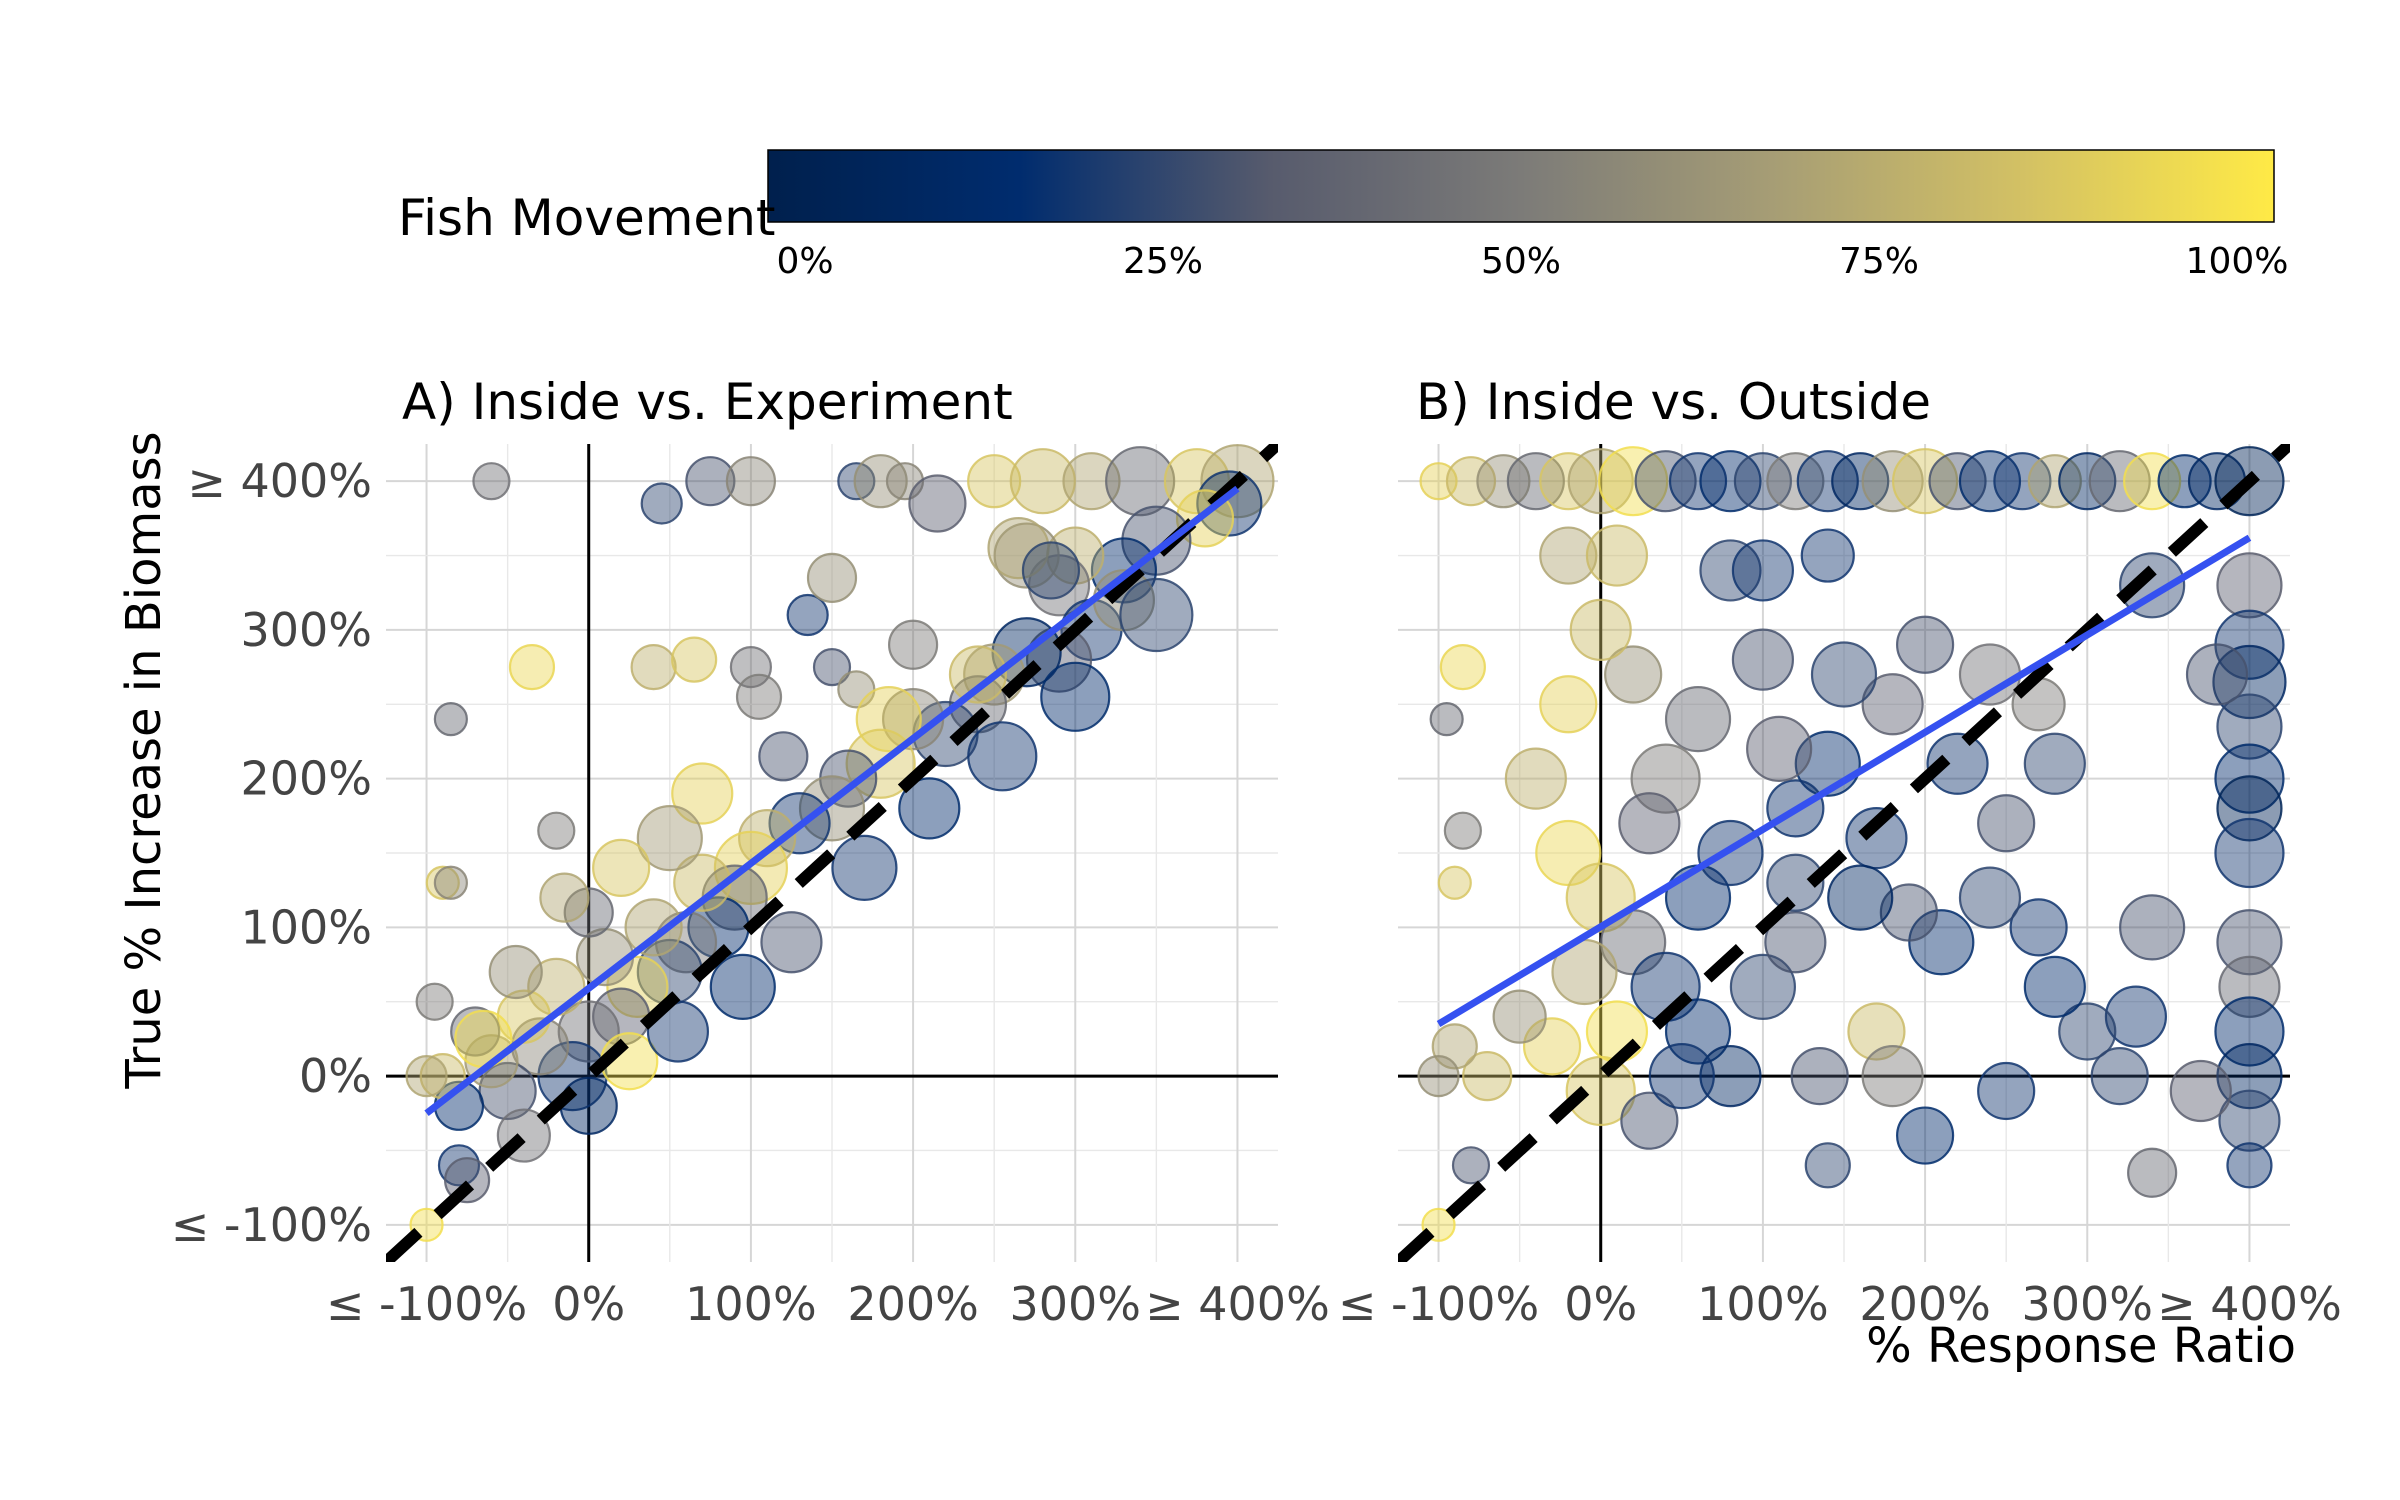 The height and width of the screenshot is (1500, 2400). Describe the element at coordinates (335, 1076) in the screenshot. I see `y-tick-label: 0%` at that location.